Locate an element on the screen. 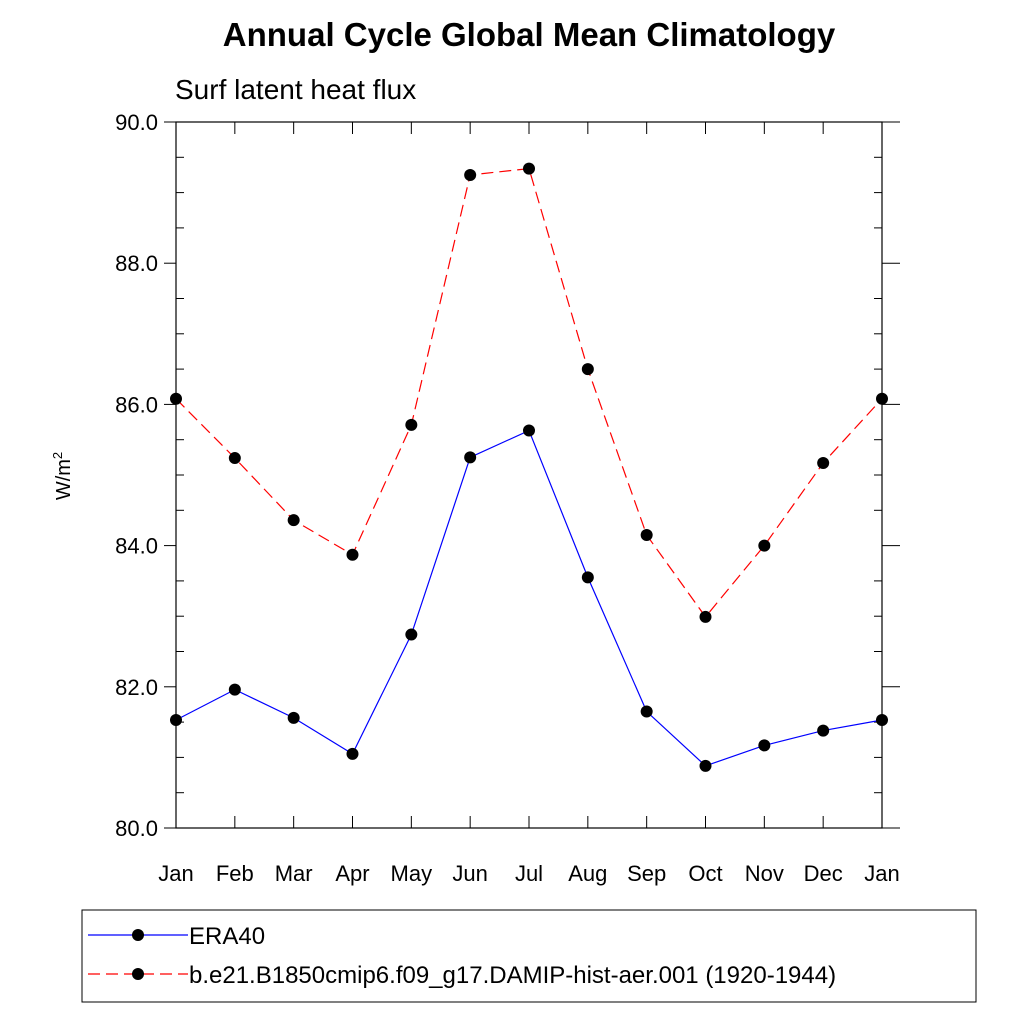 This screenshot has height=1024, width=1024. y-tick-label: 90.0 is located at coordinates (136, 122).